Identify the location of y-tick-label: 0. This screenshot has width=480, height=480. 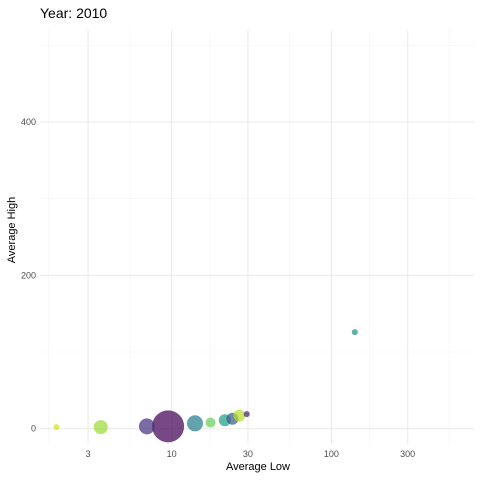
(33, 429).